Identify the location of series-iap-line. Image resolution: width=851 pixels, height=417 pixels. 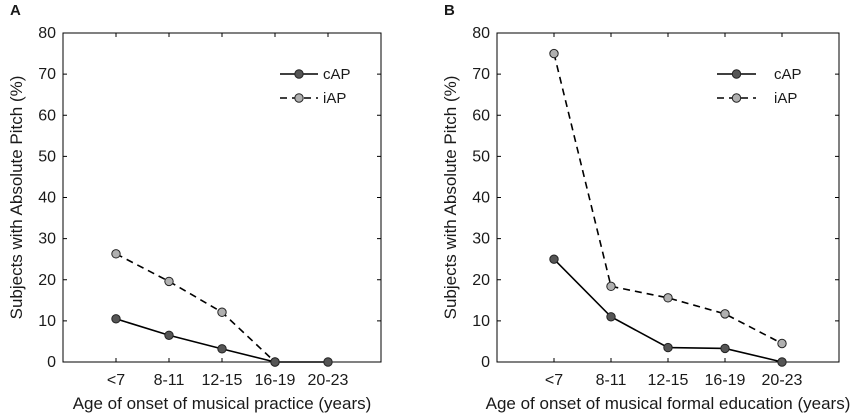
(195, 308).